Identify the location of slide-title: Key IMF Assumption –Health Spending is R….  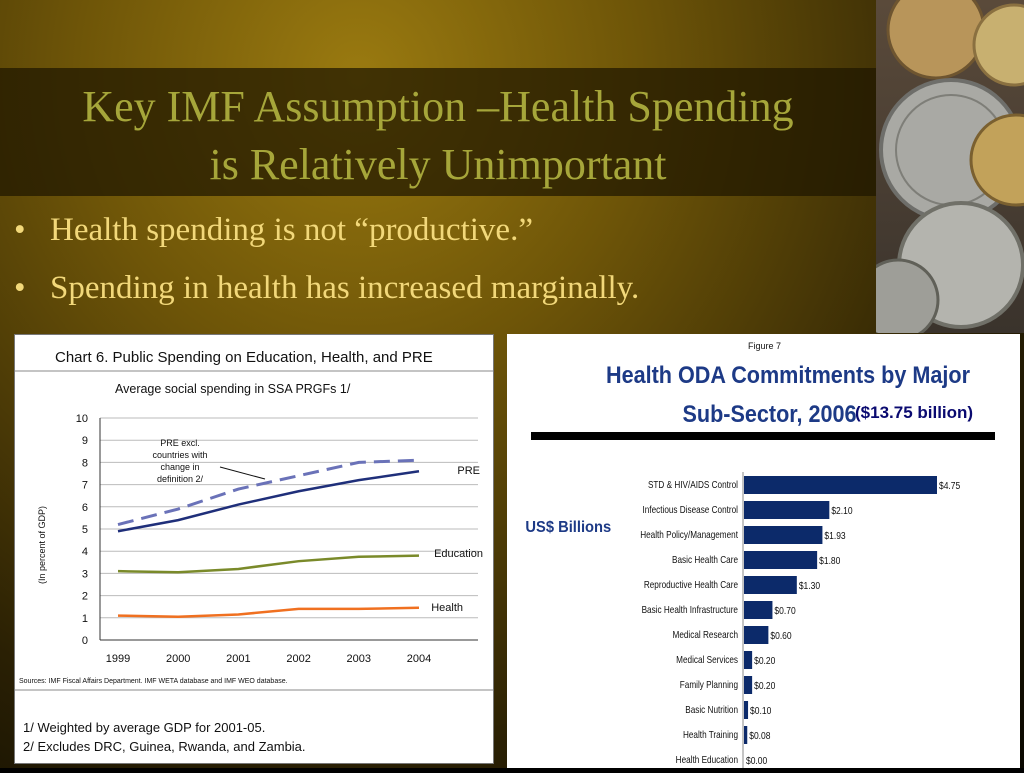
(438, 136).